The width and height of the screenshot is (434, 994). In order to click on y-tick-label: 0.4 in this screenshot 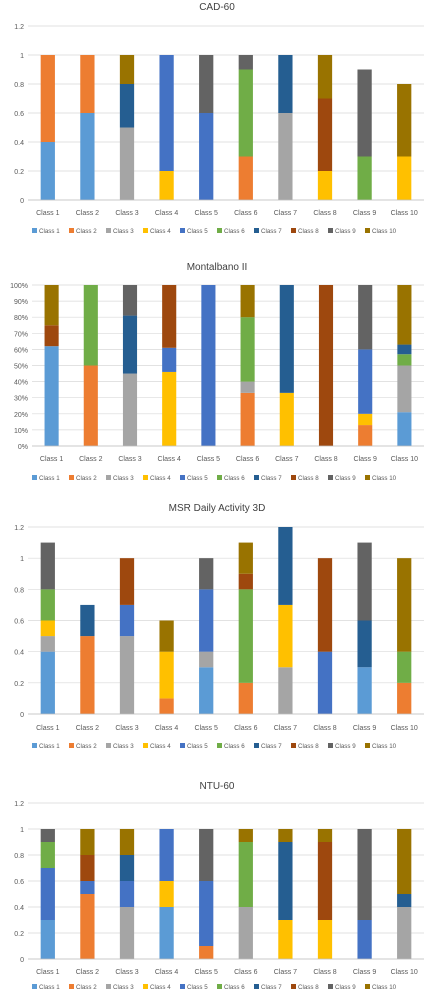, I will do `click(19, 908)`.